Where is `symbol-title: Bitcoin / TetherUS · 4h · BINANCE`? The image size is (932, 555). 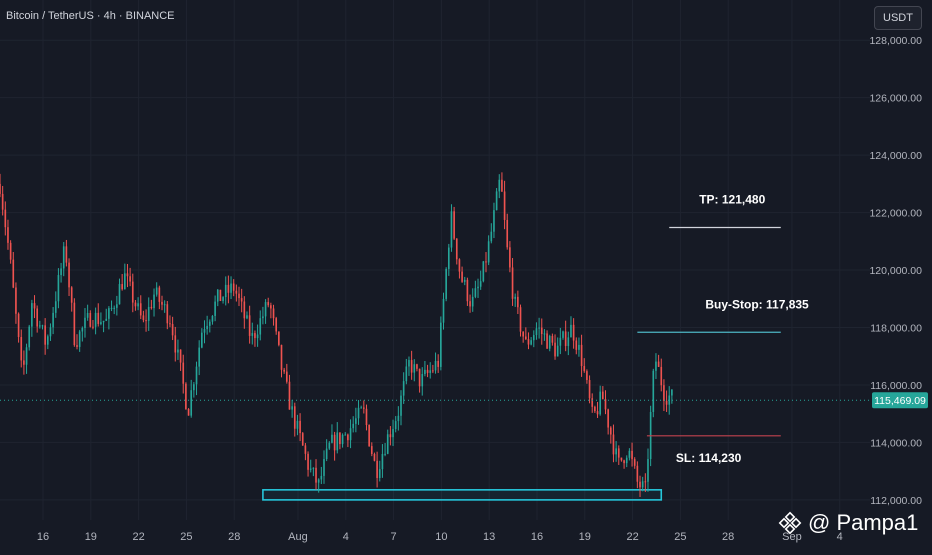 symbol-title: Bitcoin / TetherUS · 4h · BINANCE is located at coordinates (90, 16).